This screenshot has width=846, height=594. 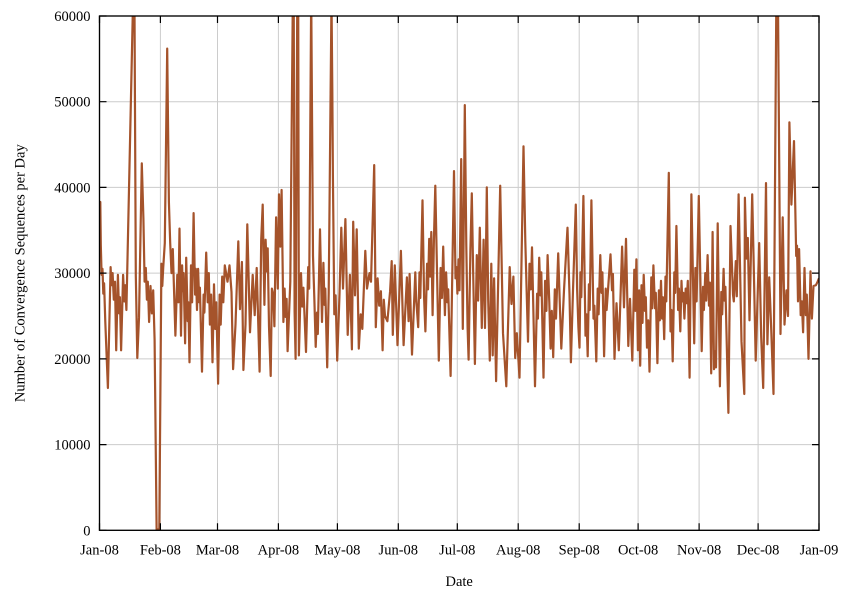 I want to click on svg-text: 50000, so click(x=72, y=103).